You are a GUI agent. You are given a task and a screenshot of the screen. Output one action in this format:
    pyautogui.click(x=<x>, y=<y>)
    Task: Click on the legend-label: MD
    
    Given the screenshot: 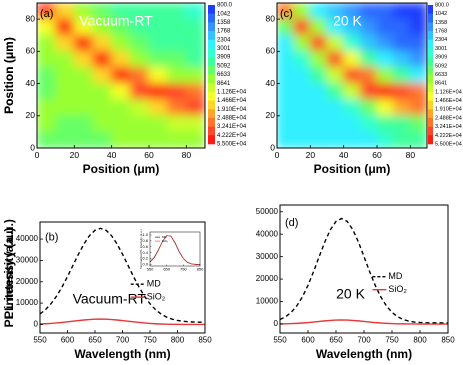 What is the action you would take?
    pyautogui.click(x=154, y=284)
    